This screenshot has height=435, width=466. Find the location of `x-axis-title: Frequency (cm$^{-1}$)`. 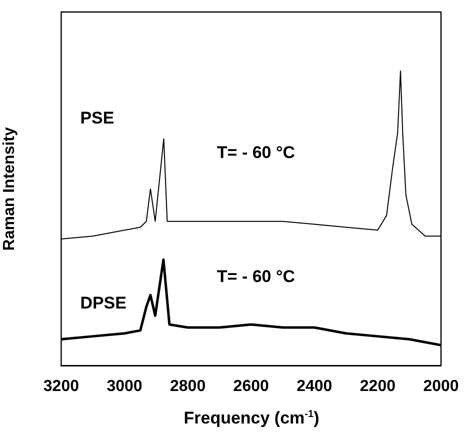

x-axis-title: Frequency (cm$^{-1}$) is located at coordinates (251, 419).